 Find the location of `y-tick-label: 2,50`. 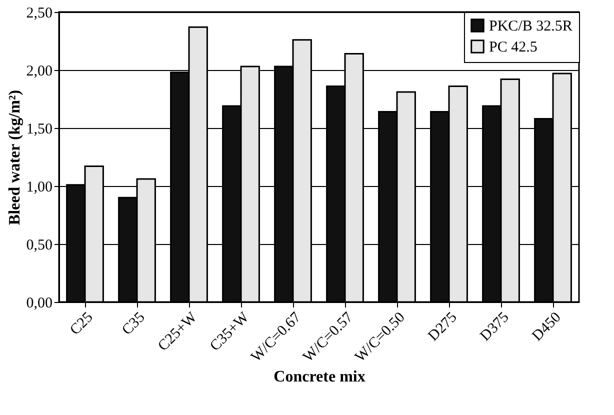

y-tick-label: 2,50 is located at coordinates (39, 14).